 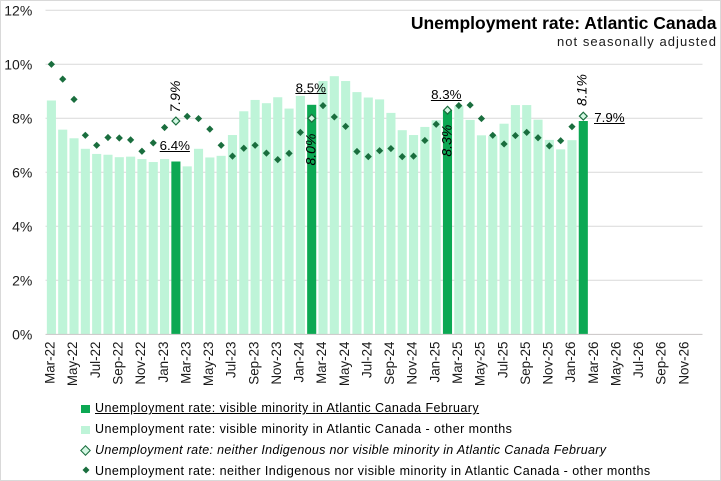 I want to click on svg-text: Jul-25, so click(x=502, y=359).